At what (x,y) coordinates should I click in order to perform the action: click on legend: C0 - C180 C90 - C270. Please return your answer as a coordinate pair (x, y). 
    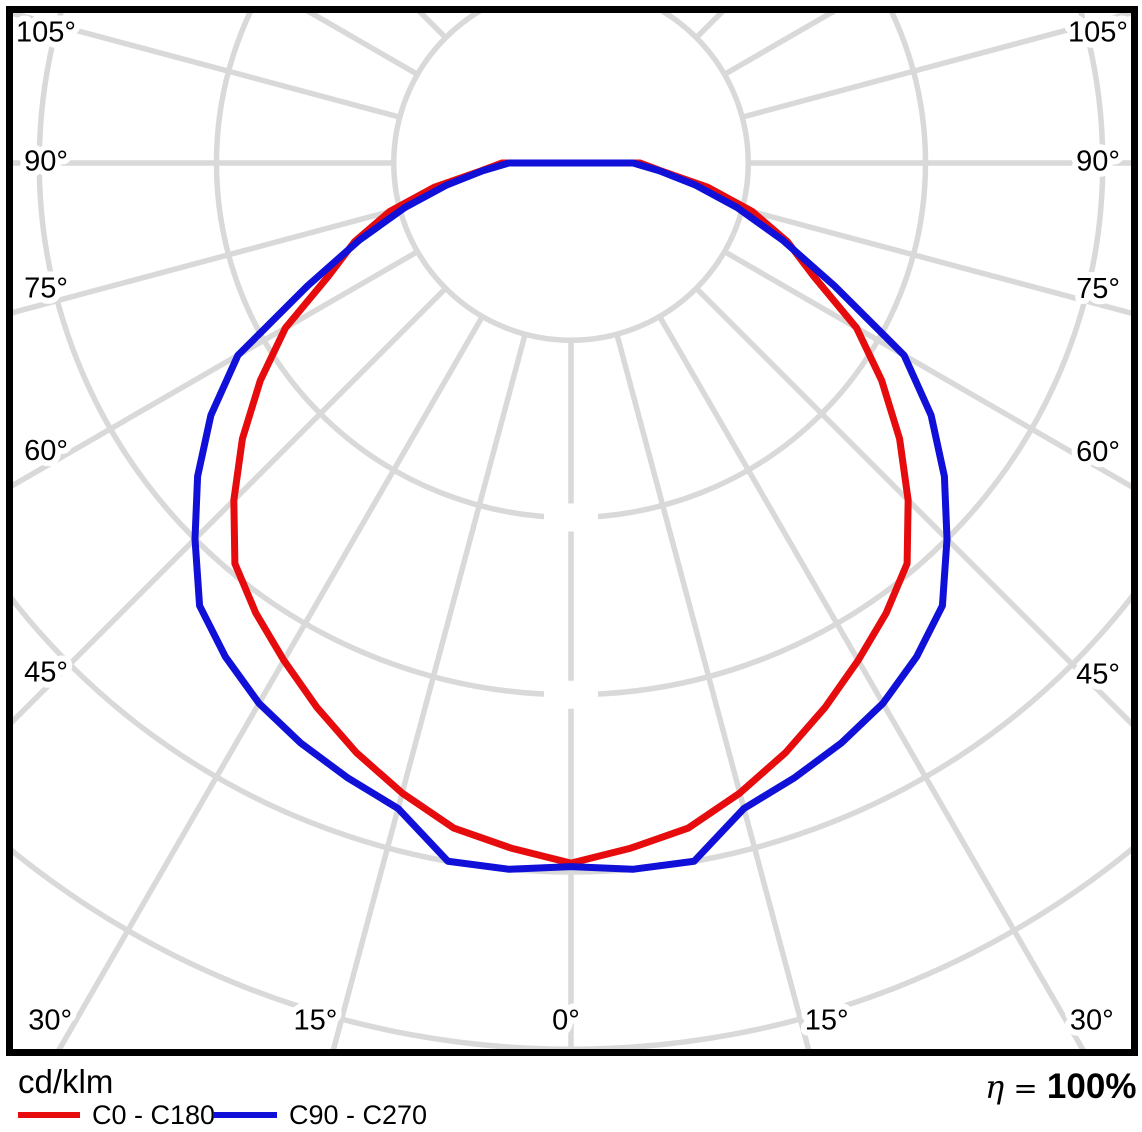
    Looking at the image, I should click on (222, 1115).